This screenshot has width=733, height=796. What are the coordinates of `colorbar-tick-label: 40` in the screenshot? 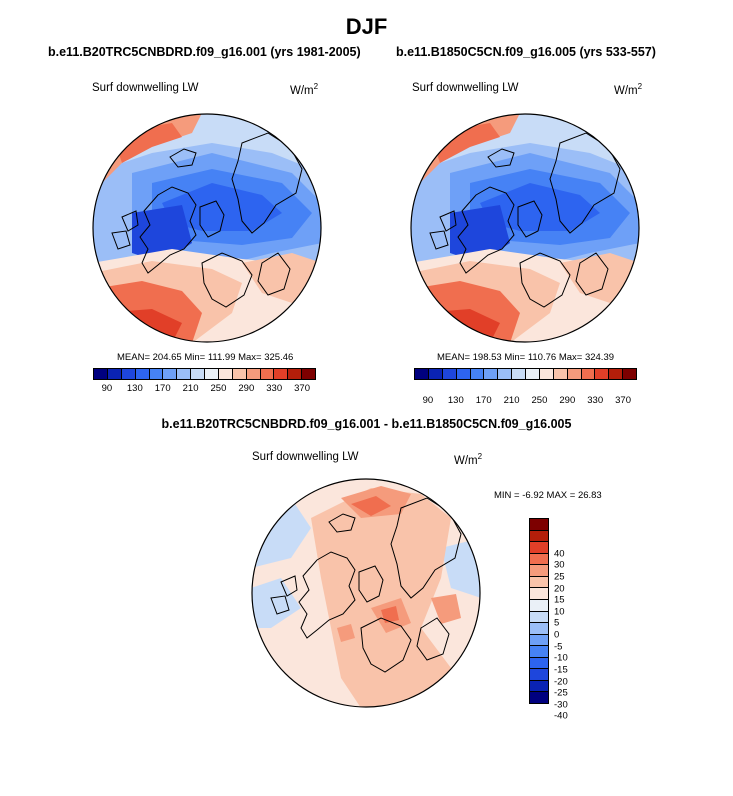 It's located at (559, 554).